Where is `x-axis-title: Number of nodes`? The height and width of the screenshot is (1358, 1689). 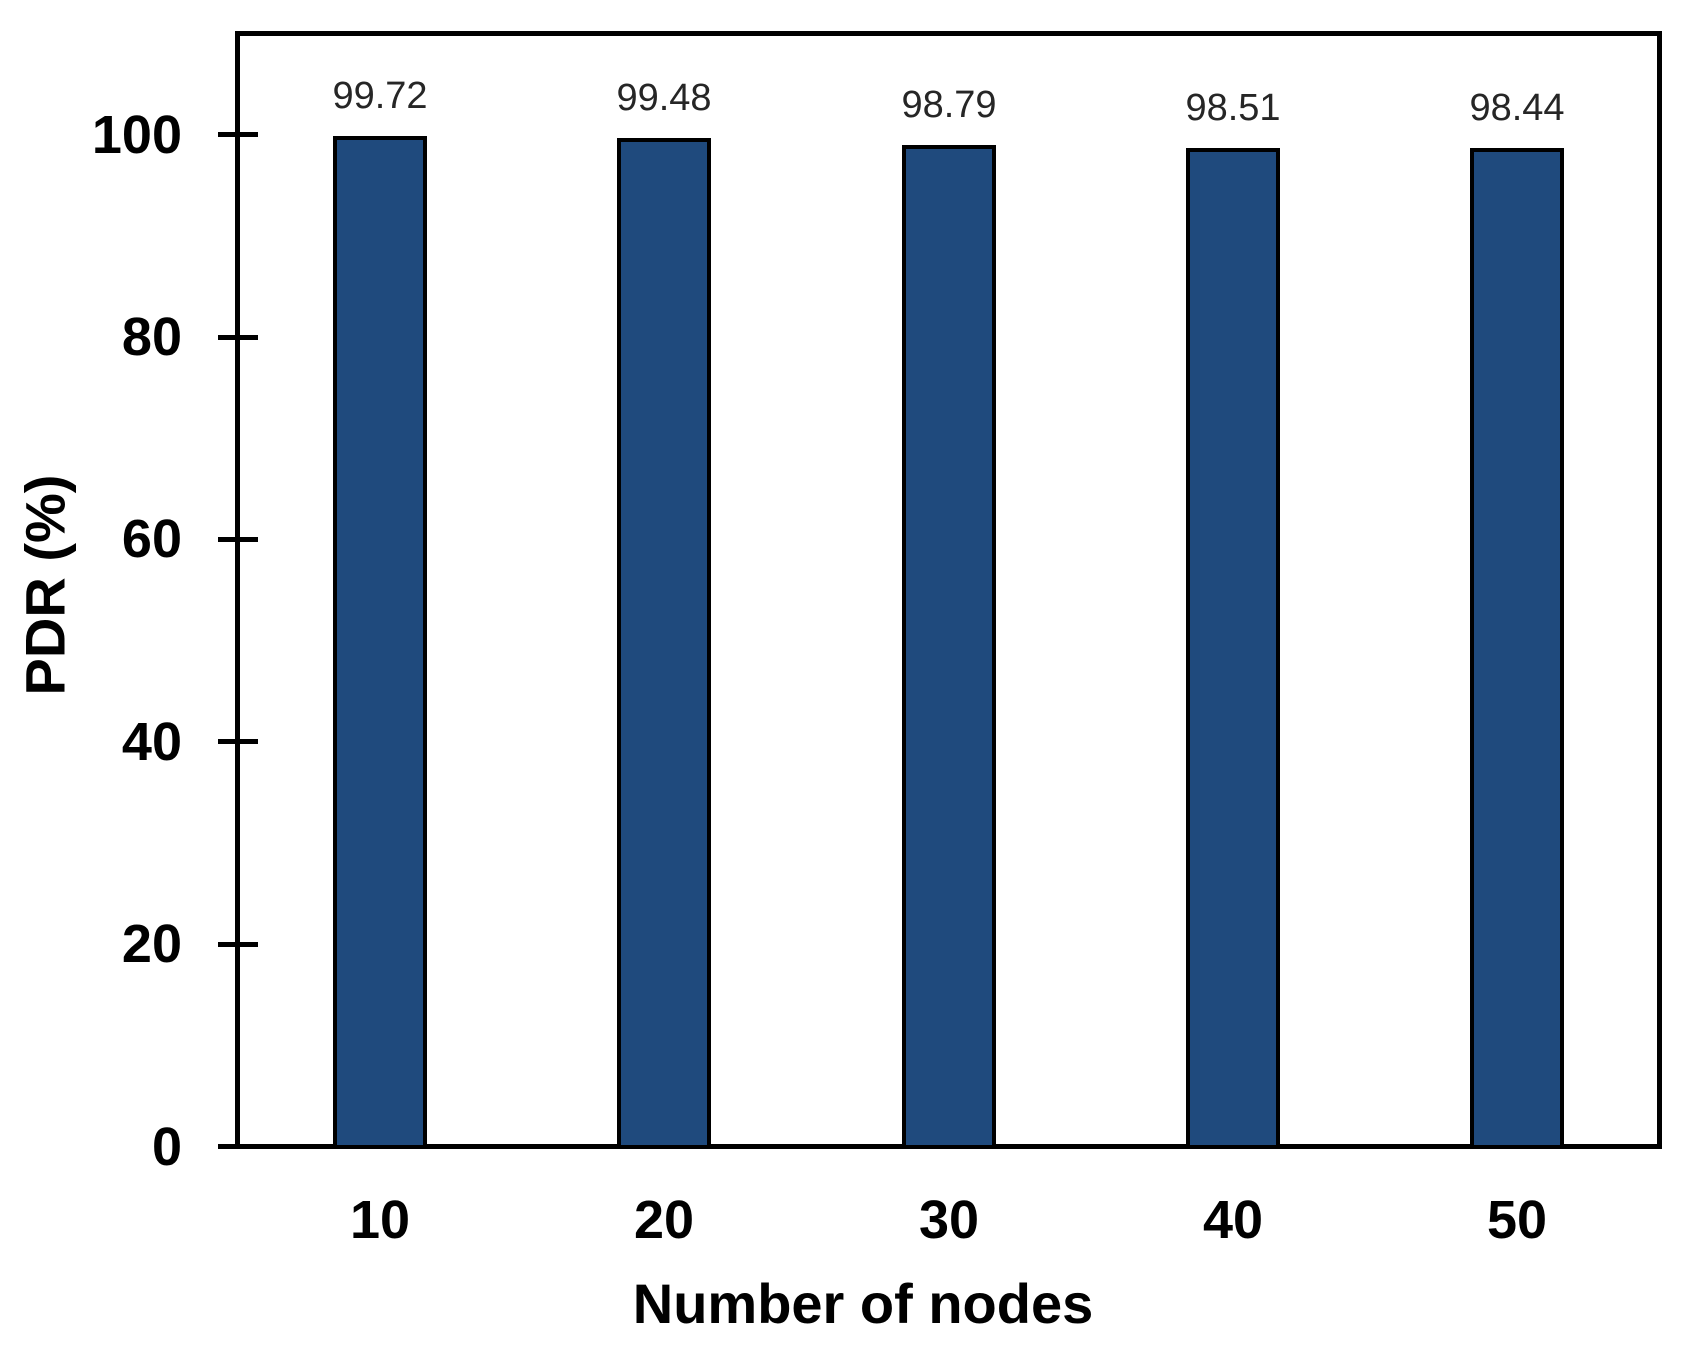
x-axis-title: Number of nodes is located at coordinates (863, 1303).